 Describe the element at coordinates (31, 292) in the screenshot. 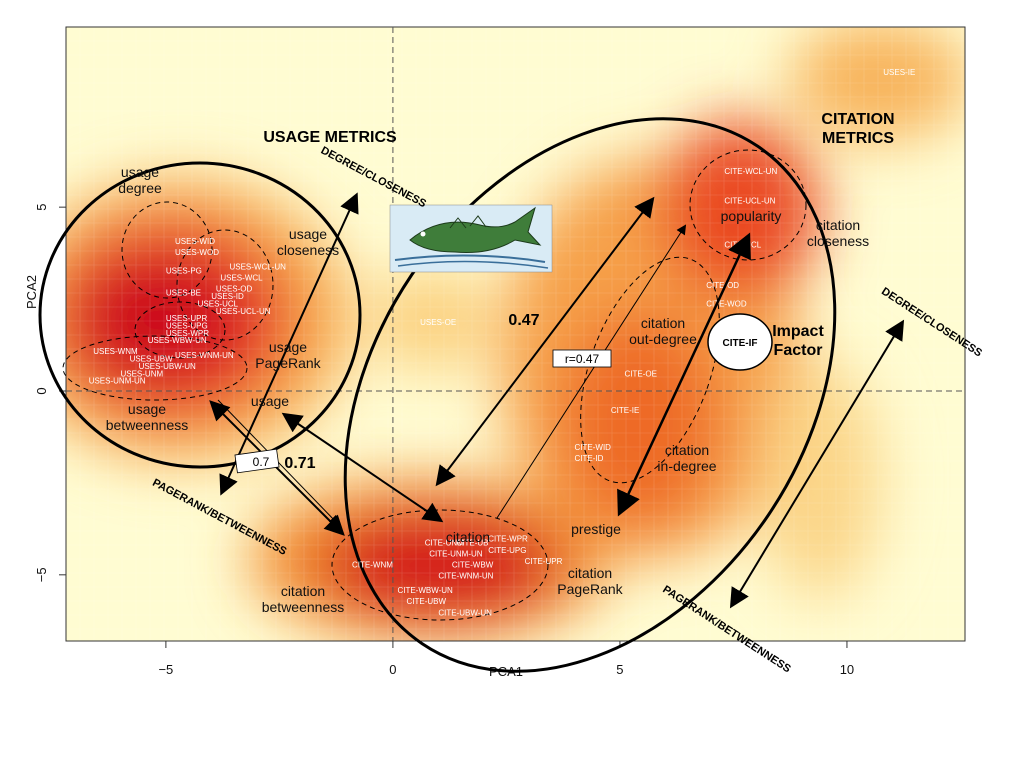

I see `y-axis-label: PCA2` at that location.